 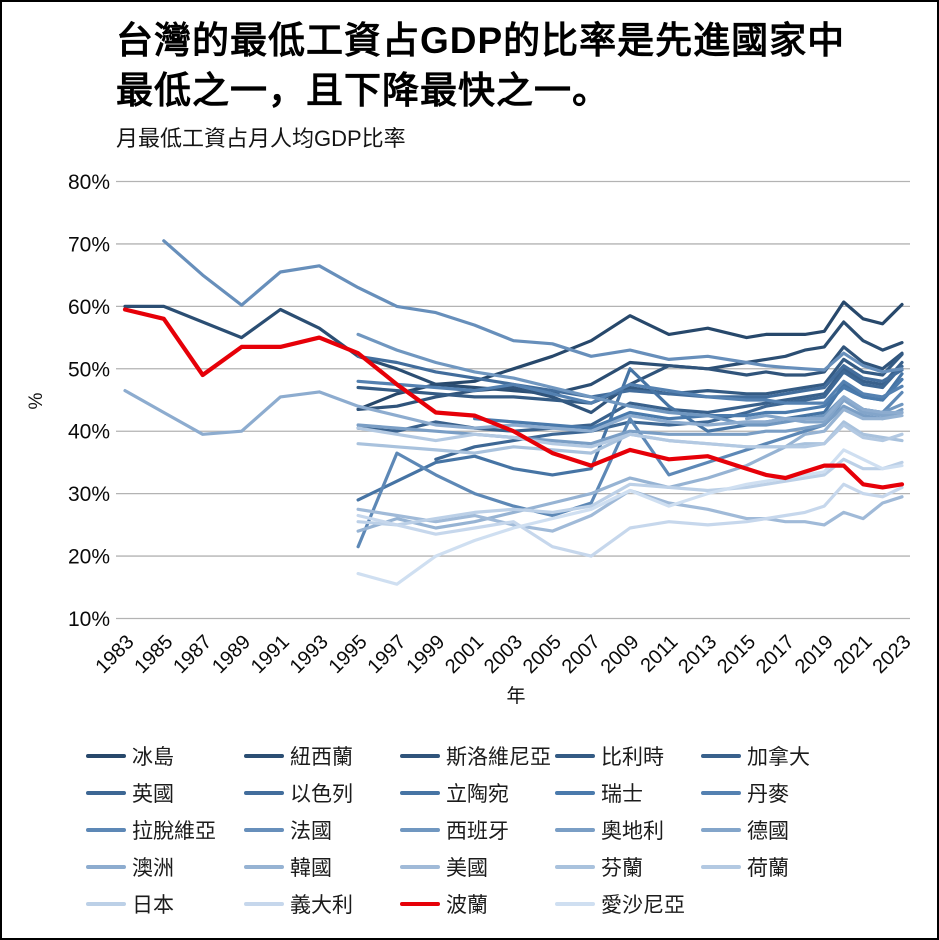 I want to click on x-tick-label: 1985, so click(x=153, y=654).